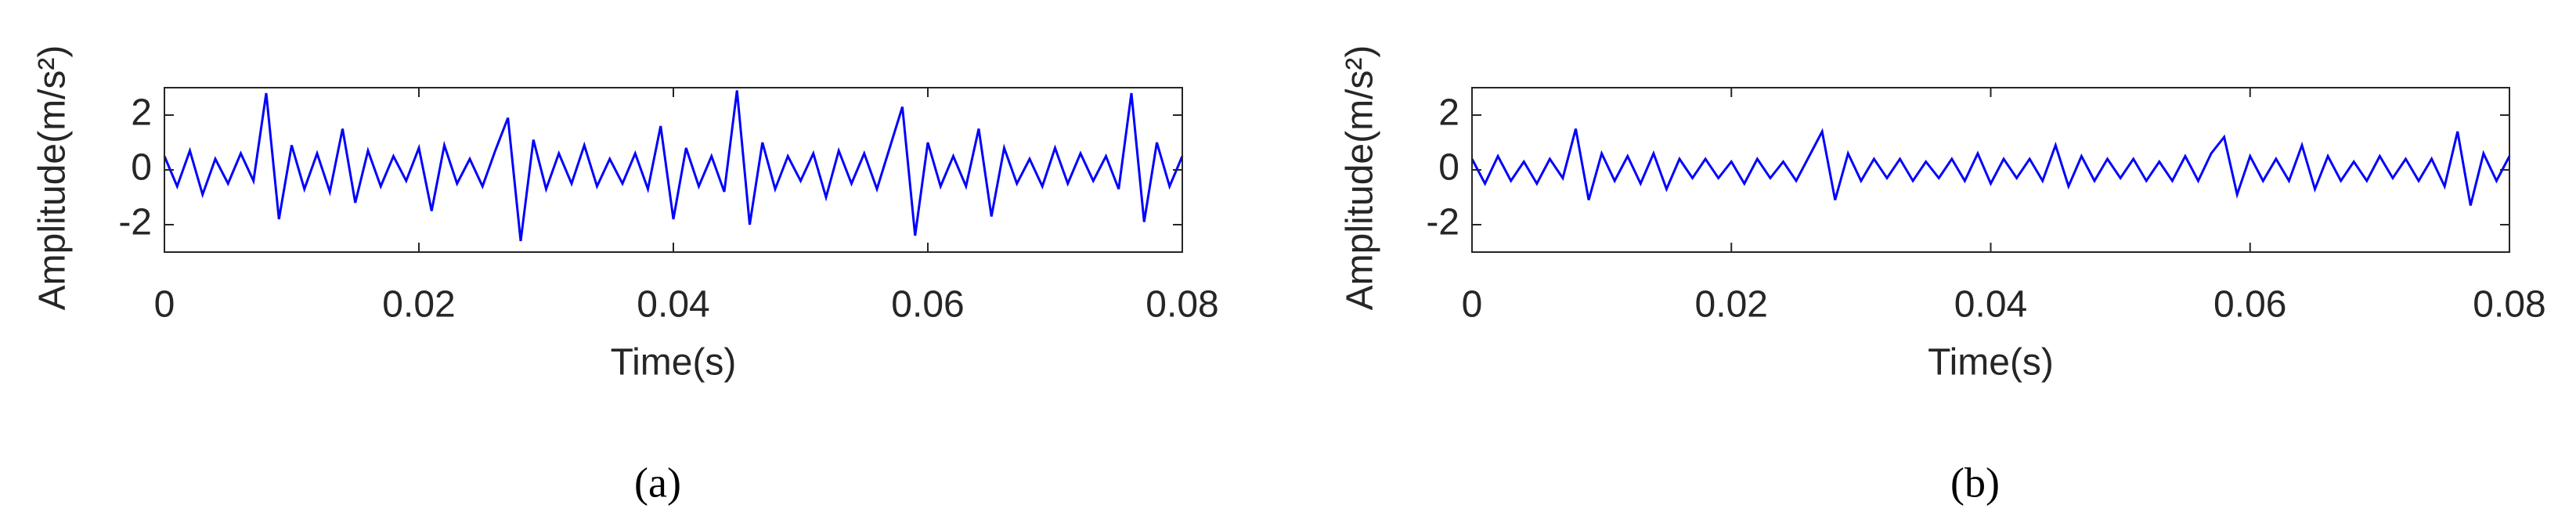 Image resolution: width=2576 pixels, height=530 pixels. I want to click on caption: (b), so click(1975, 483).